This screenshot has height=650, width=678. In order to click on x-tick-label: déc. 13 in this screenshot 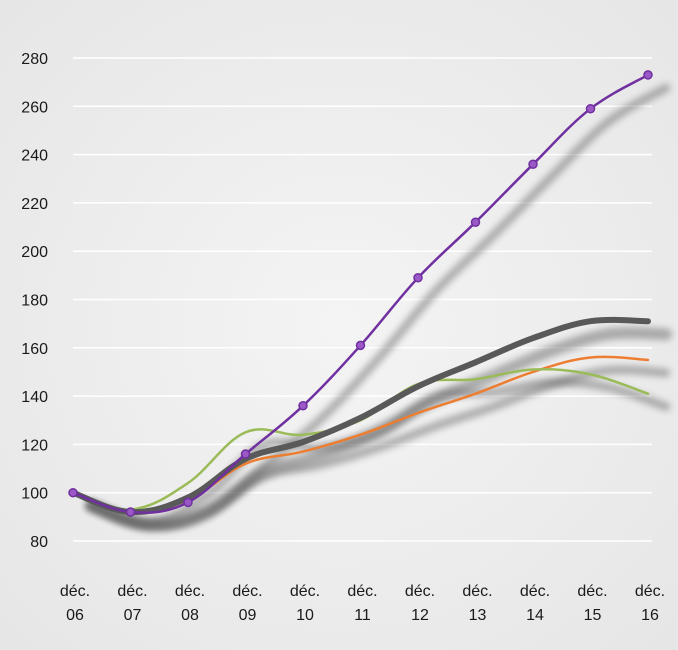, I will do `click(477, 603)`.